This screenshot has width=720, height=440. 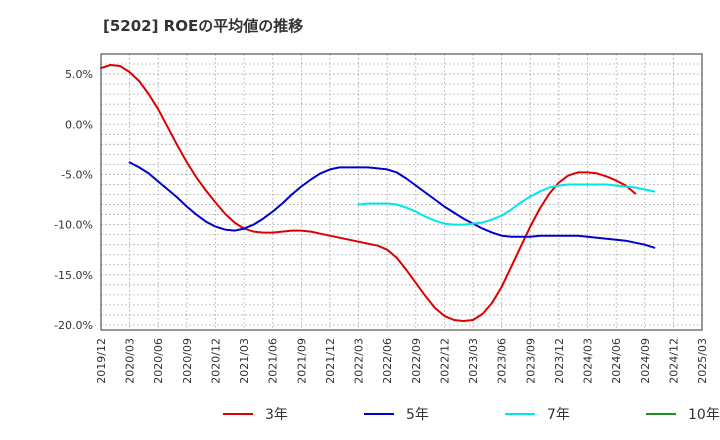 I want to click on legend-label: 7年, so click(x=558, y=415).